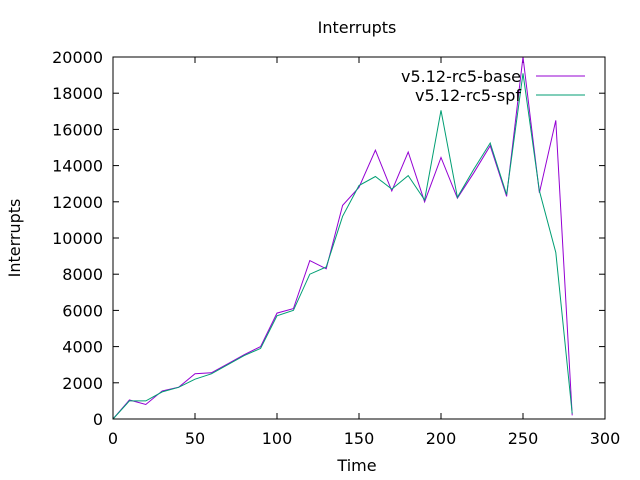 This screenshot has width=640, height=480. Describe the element at coordinates (14, 238) in the screenshot. I see `y-axis-label: Interrupts` at that location.